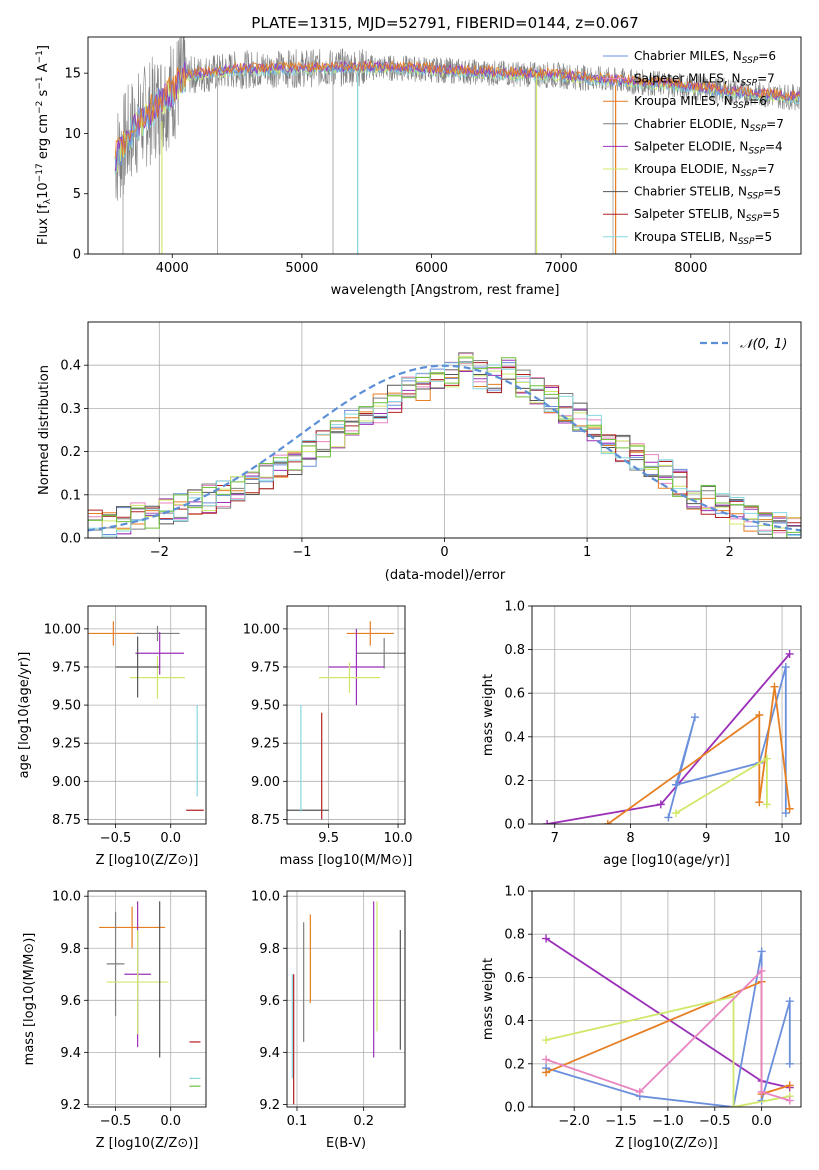  I want to click on mass-weight-lines, so click(668, 736).